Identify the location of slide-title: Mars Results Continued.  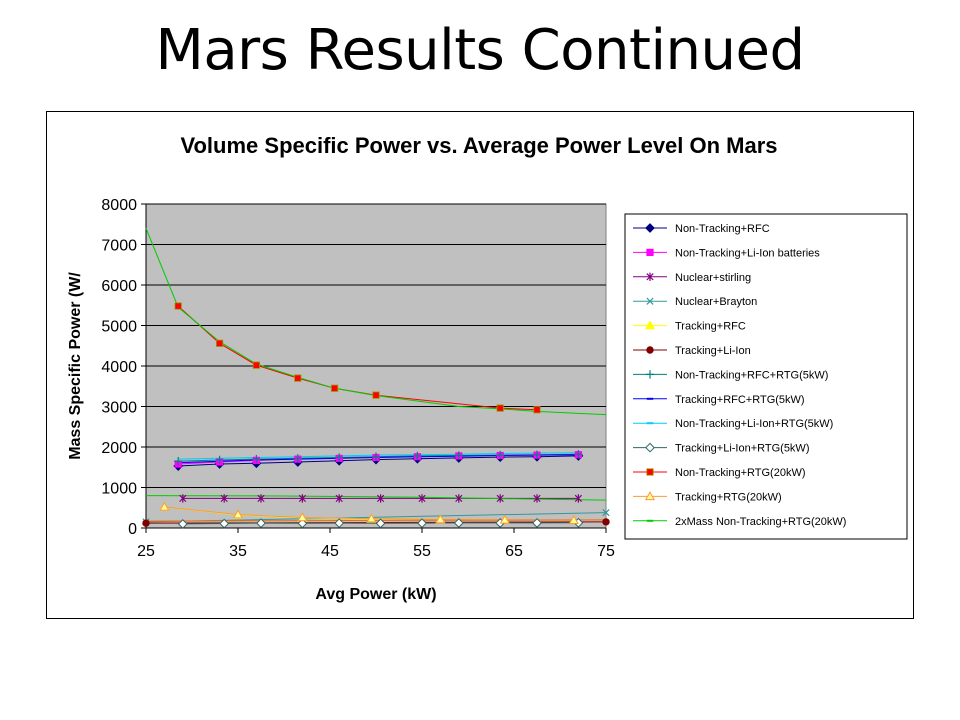
(480, 50).